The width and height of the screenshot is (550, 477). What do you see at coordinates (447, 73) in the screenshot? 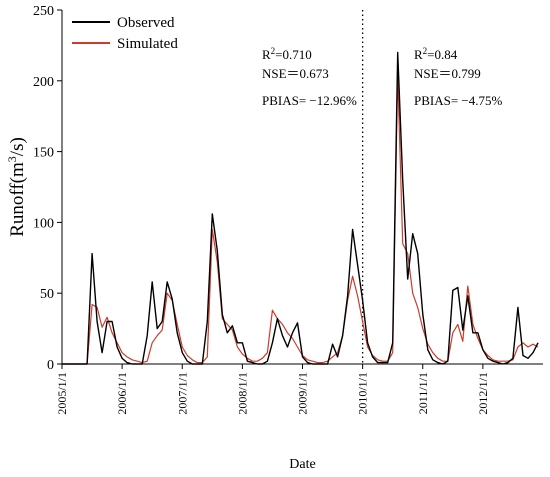
I see `nse-value: NSE＝0.799` at bounding box center [447, 73].